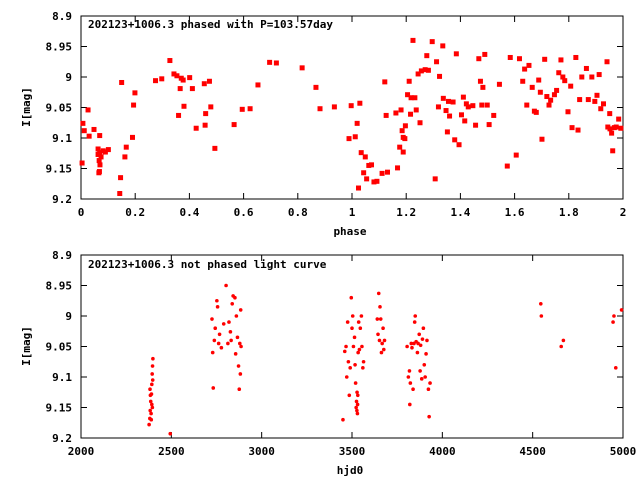 This screenshot has width=640, height=480. I want to click on x-tick-labels-phased: 0 0.2 0.4 0.6 0.8 1 1.2 1.4 1.6 1.8 2, so click(352, 212).